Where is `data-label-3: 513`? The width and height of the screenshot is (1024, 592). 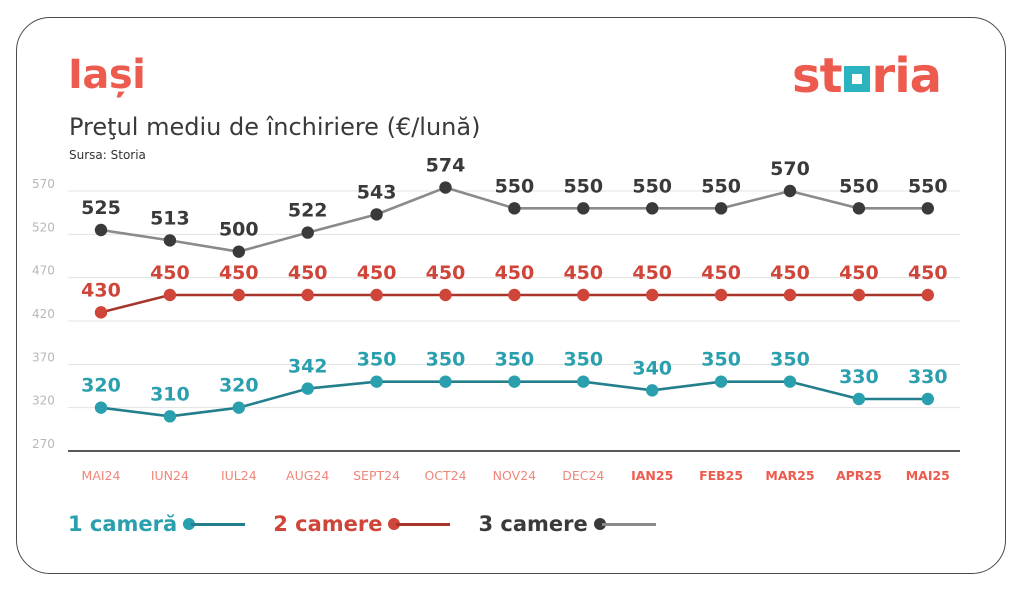
data-label-3: 513 is located at coordinates (170, 218).